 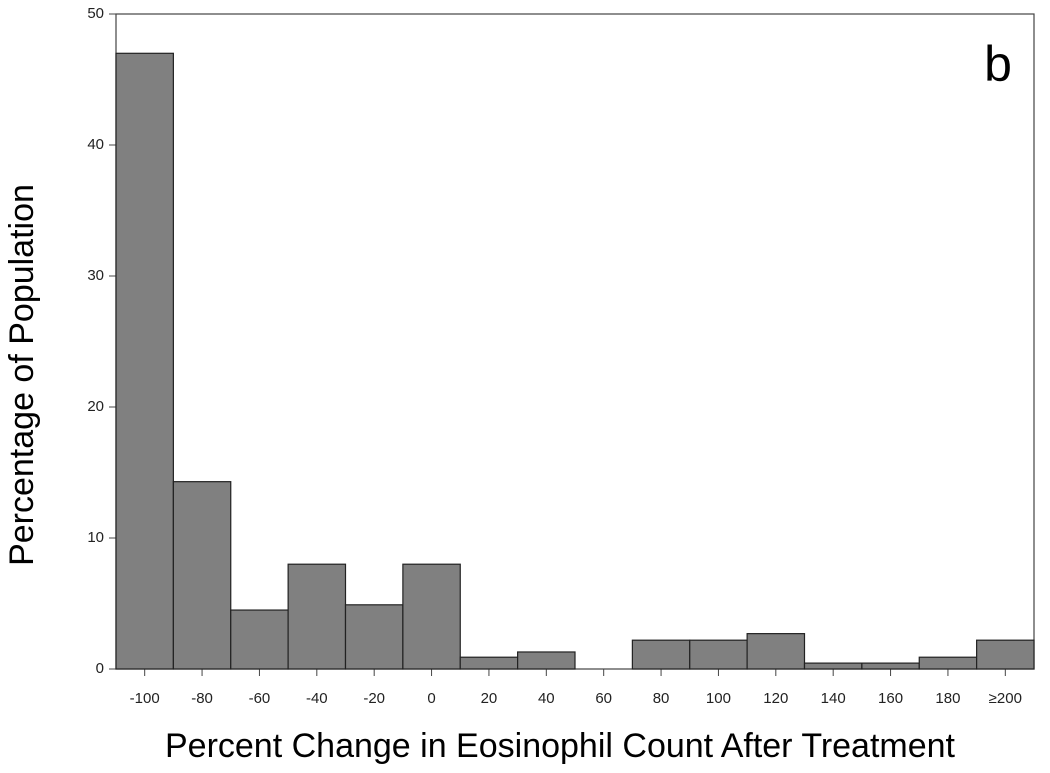 What do you see at coordinates (718, 698) in the screenshot?
I see `x-tick-label: 100` at bounding box center [718, 698].